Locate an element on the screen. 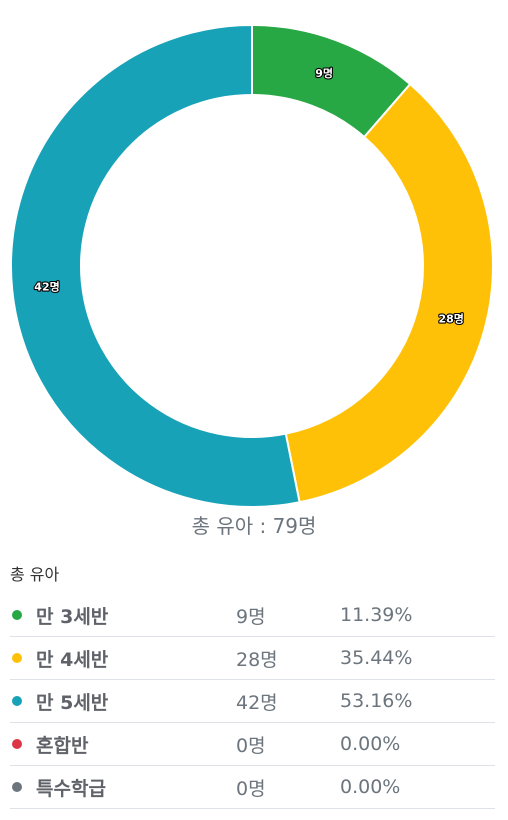 This screenshot has width=508, height=820. legend-dot-age5 is located at coordinates (17, 701).